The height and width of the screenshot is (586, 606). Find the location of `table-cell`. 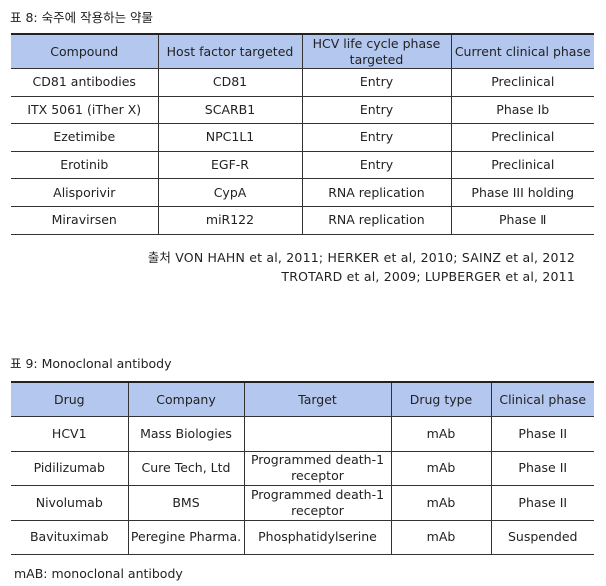

table-cell is located at coordinates (317, 434).